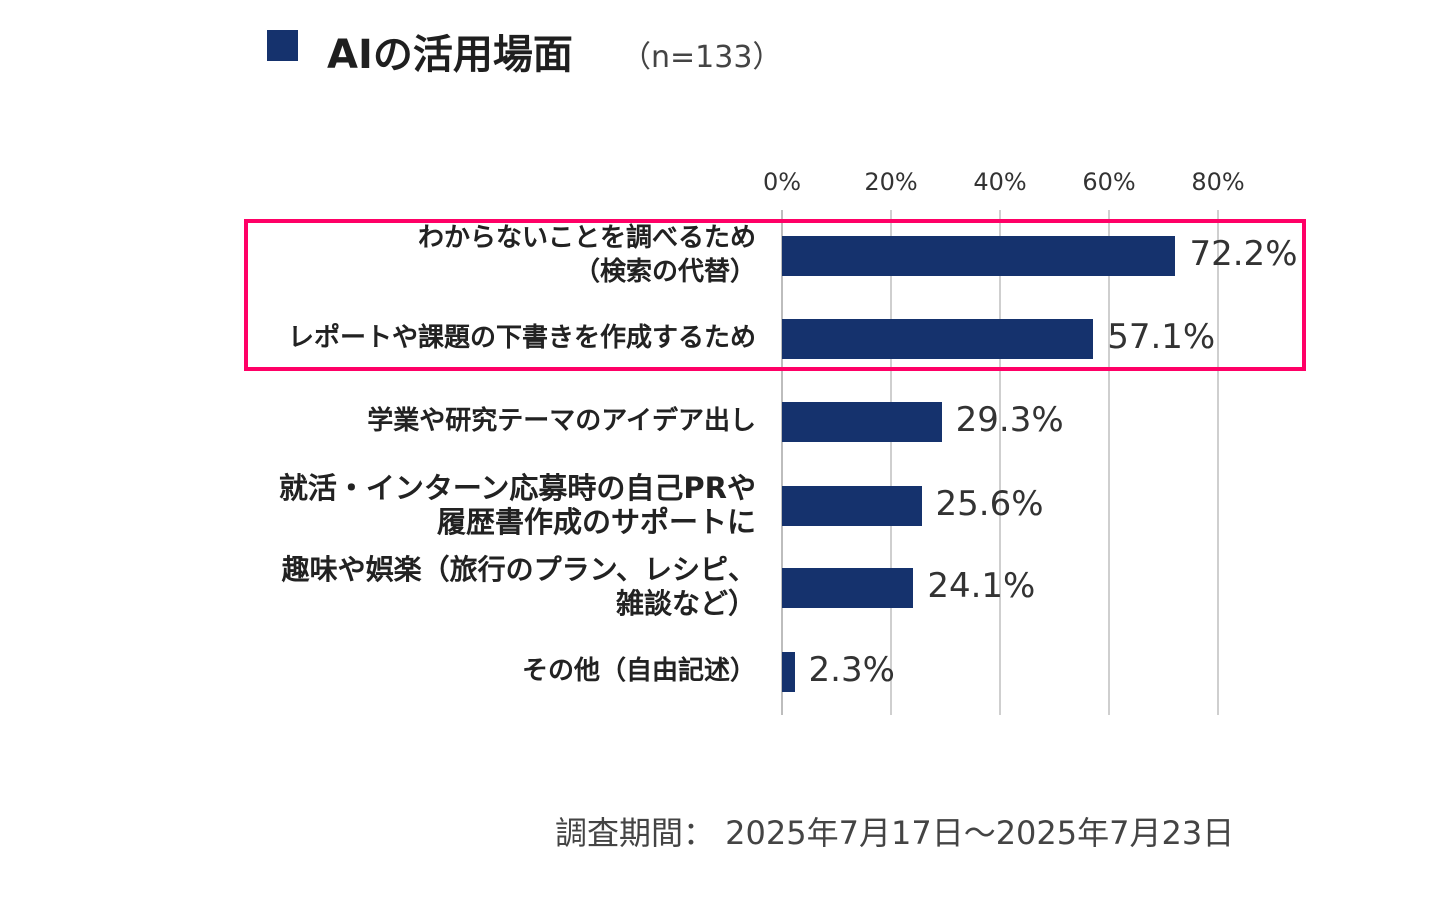 The height and width of the screenshot is (923, 1448). I want to click on x-tick-label: 60%, so click(1109, 182).